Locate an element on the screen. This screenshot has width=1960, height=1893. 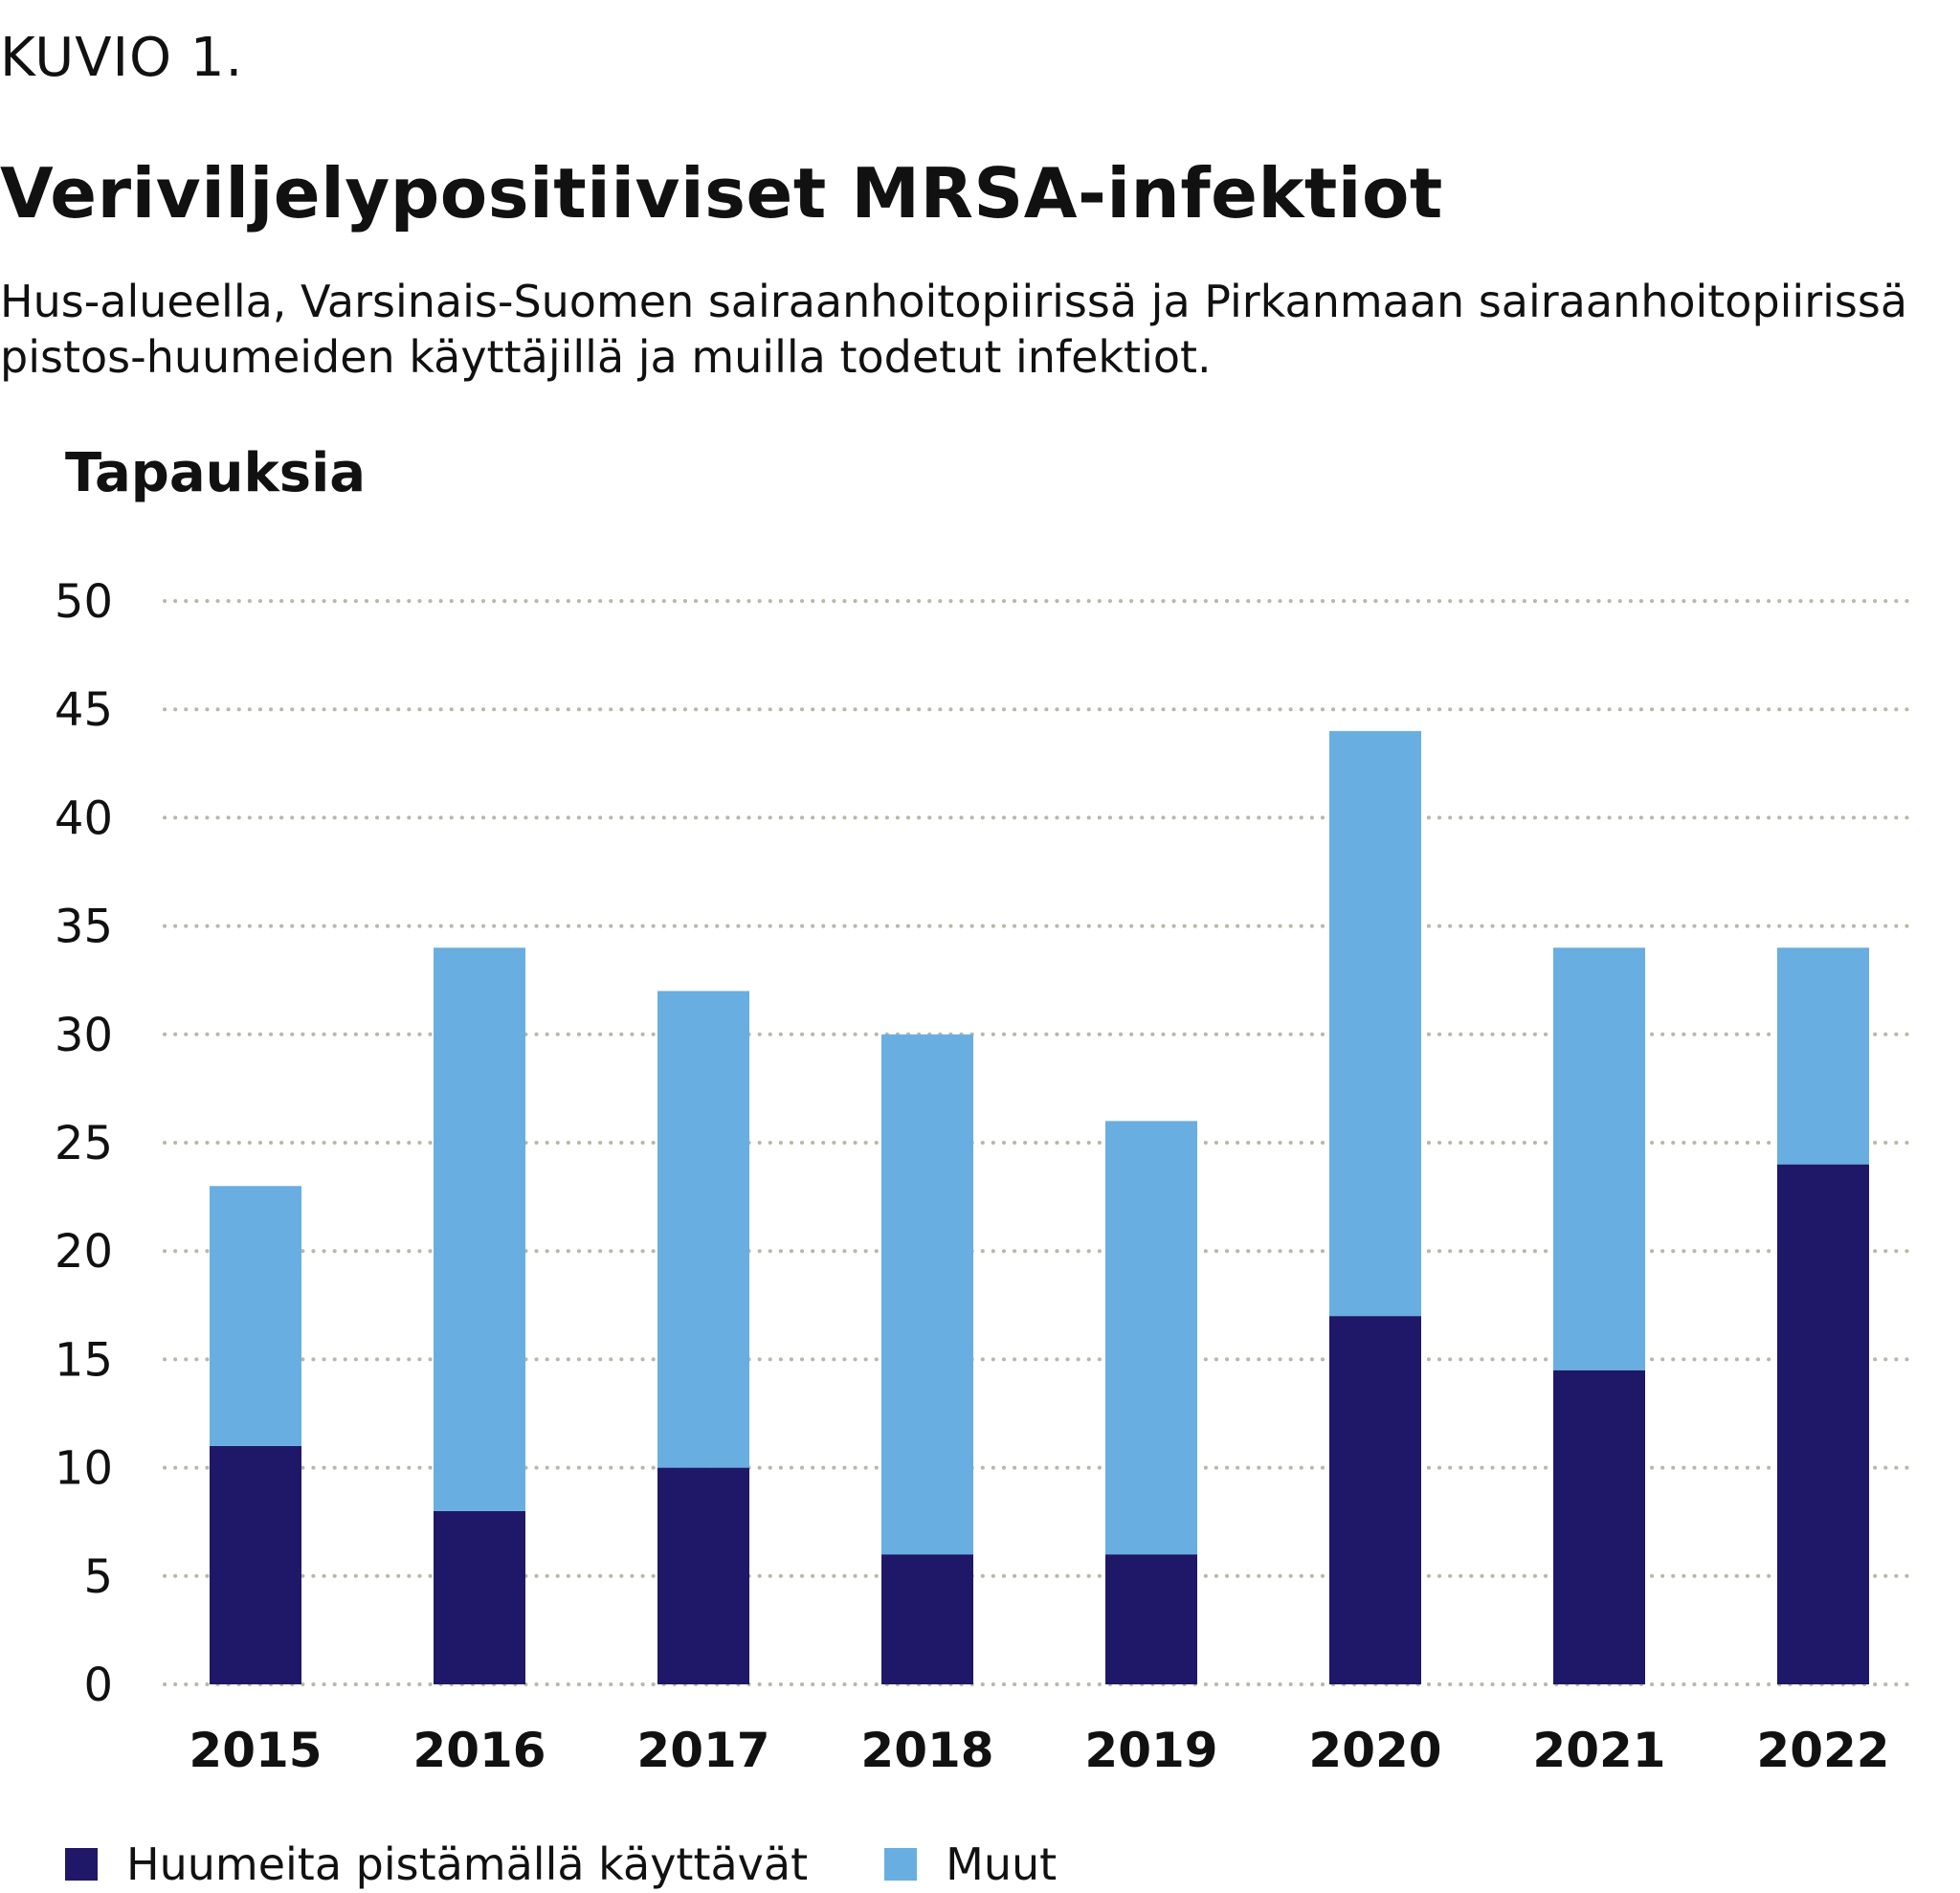
bar-2017-injecting is located at coordinates (703, 1575).